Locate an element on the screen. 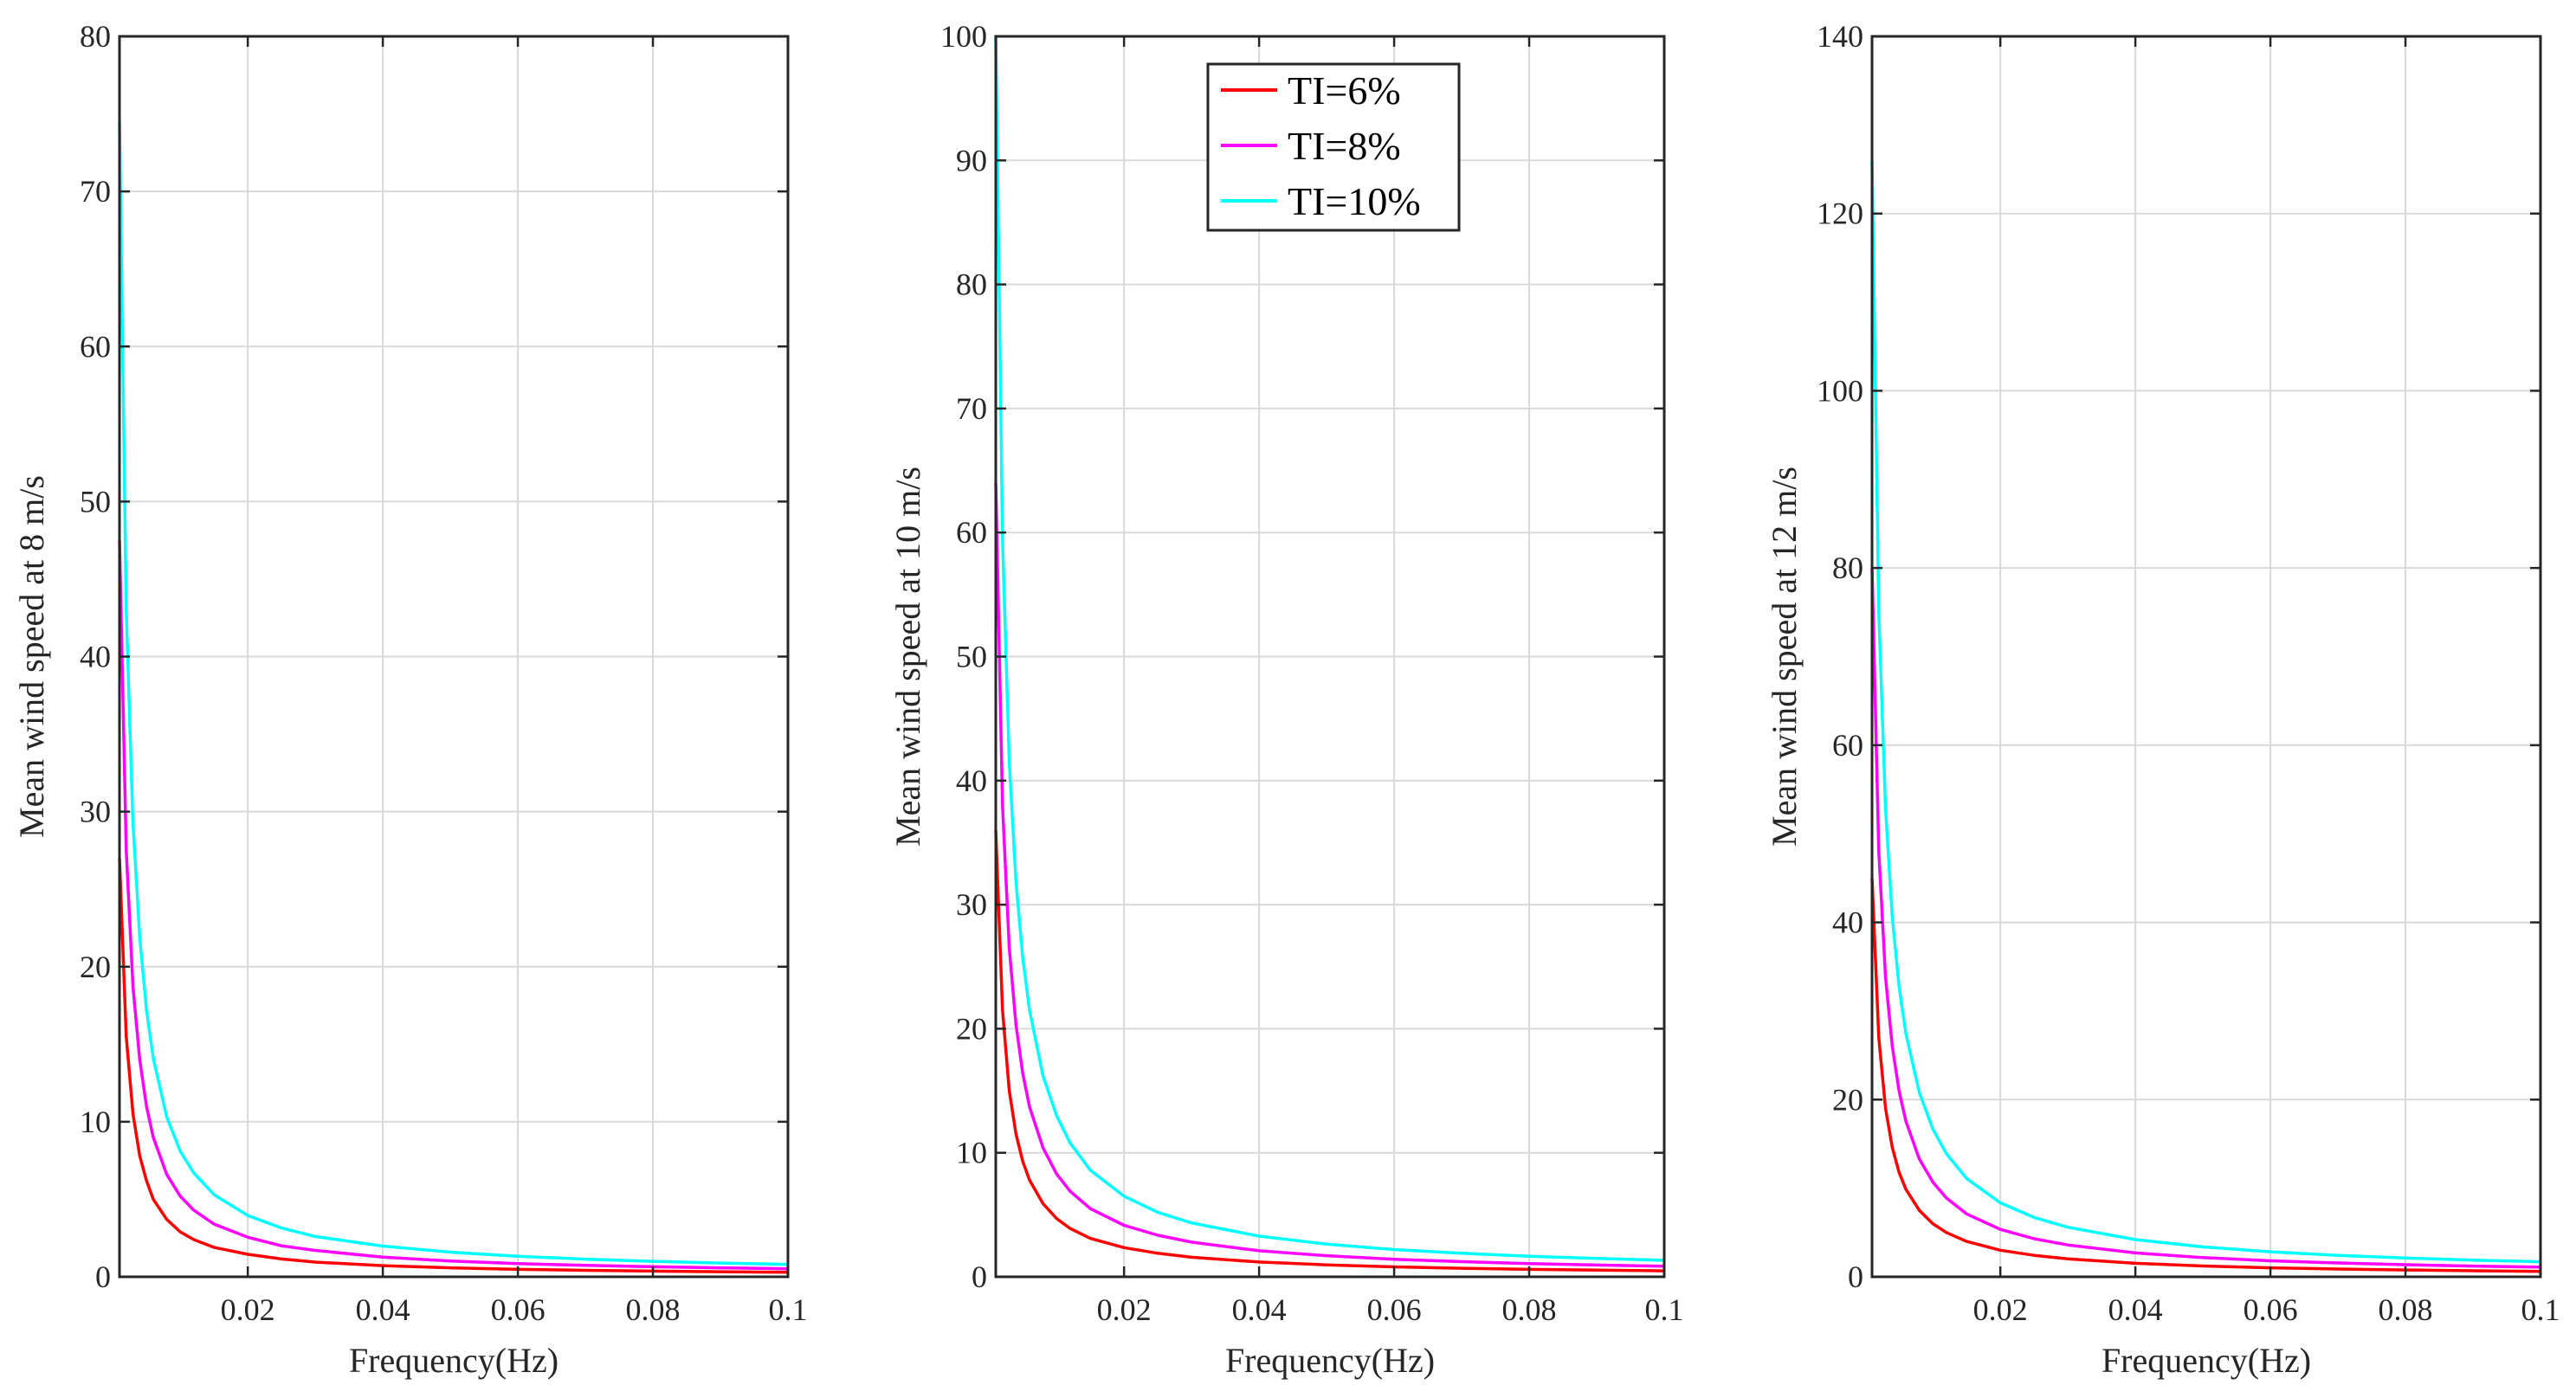 The width and height of the screenshot is (2576, 1398). y-tick-label: 90 is located at coordinates (972, 160).